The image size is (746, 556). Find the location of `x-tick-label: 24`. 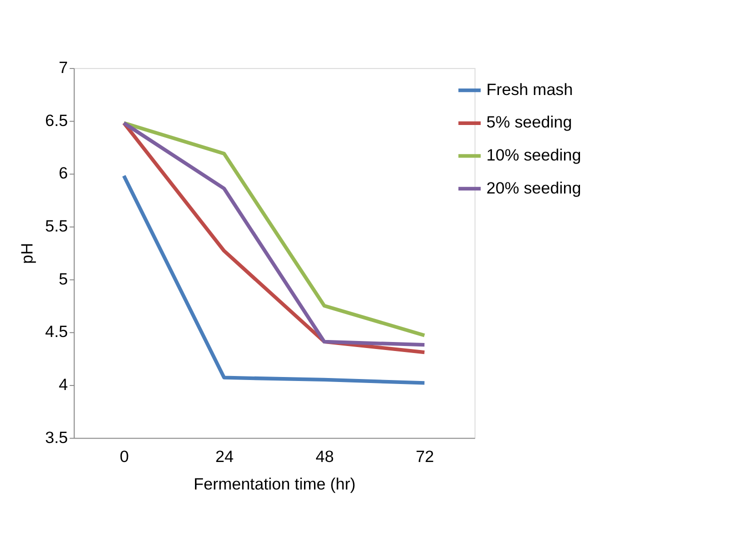

x-tick-label: 24 is located at coordinates (224, 457).